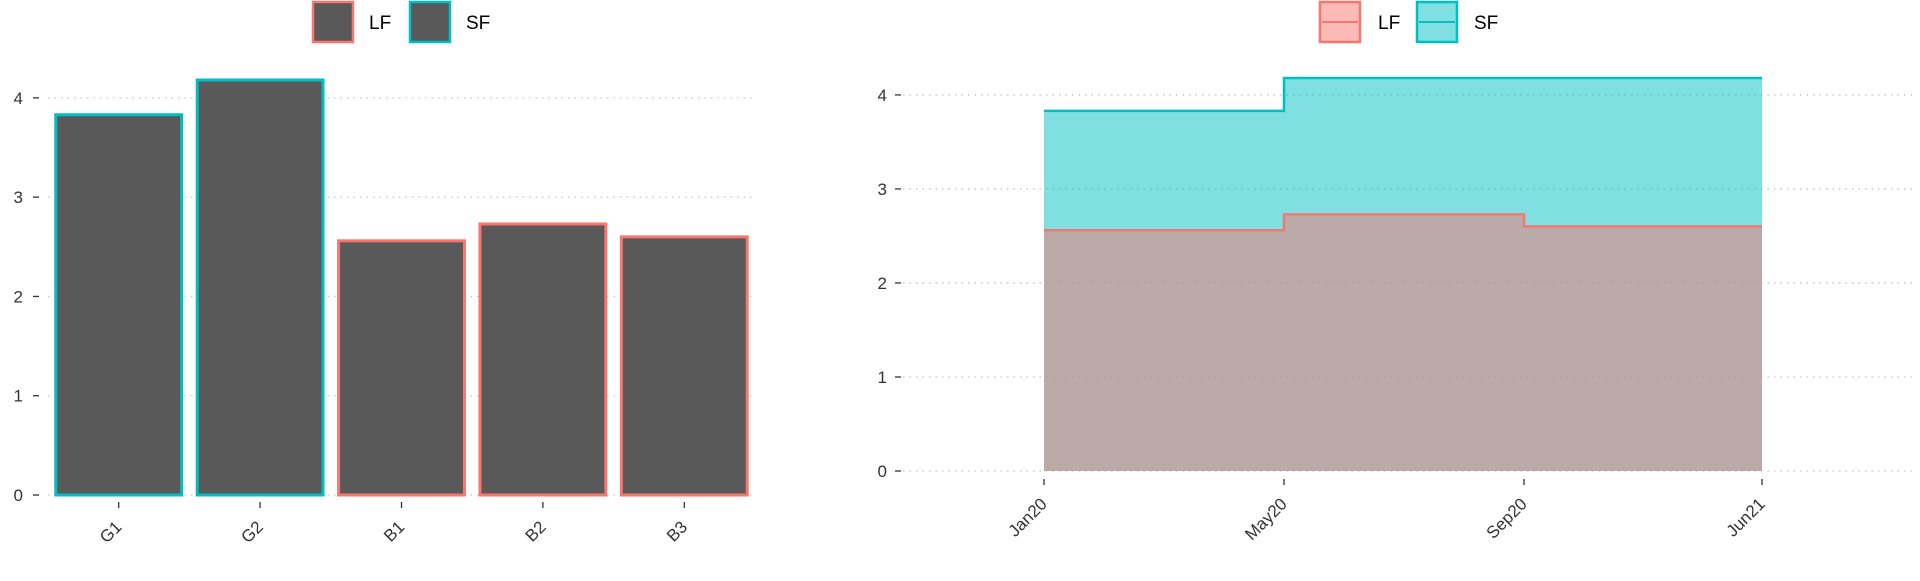  I want to click on x-tick-label: G1, so click(110, 531).